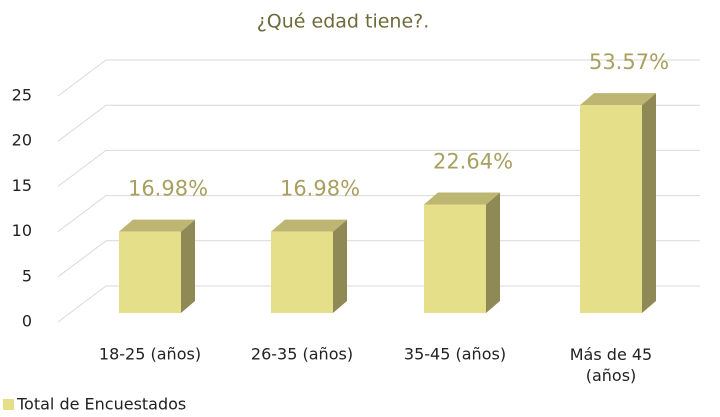 The image size is (720, 417). I want to click on chart-title: ¿Qué edad tiene?., so click(343, 22).